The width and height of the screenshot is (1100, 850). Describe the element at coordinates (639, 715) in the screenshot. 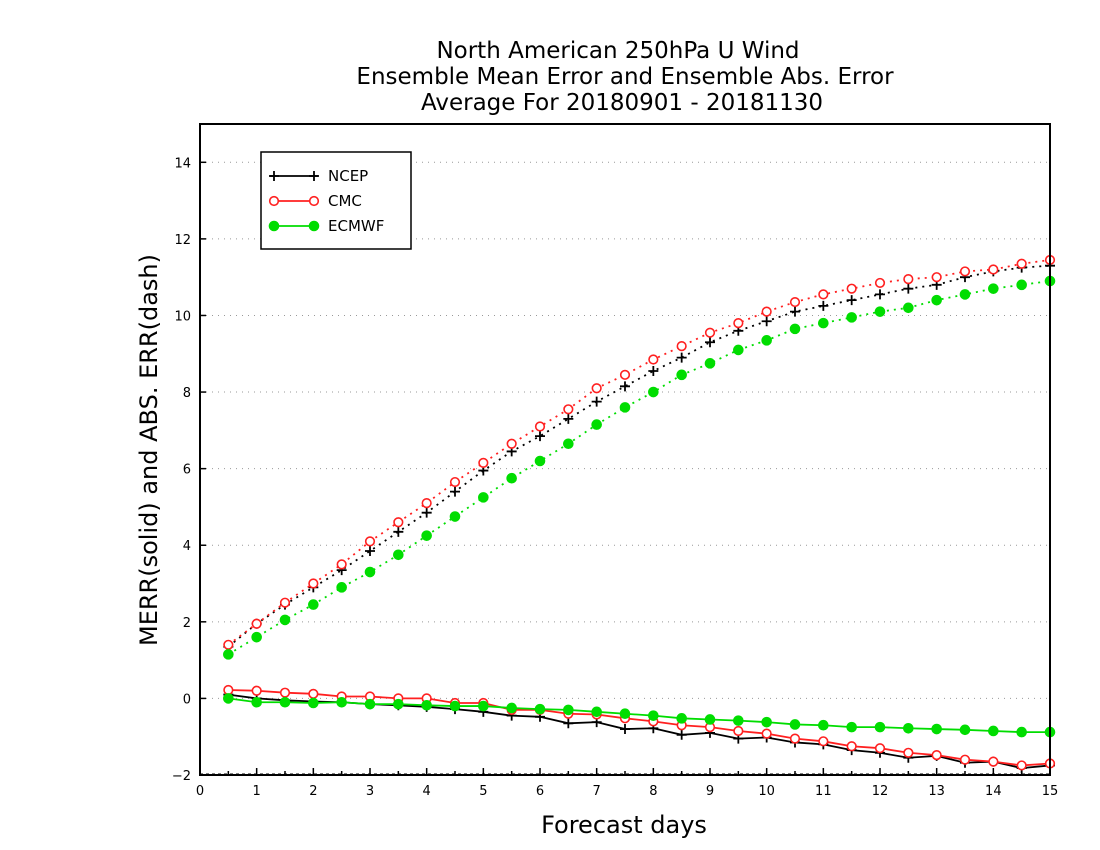

I see `series-ecmwf-merr-line` at that location.